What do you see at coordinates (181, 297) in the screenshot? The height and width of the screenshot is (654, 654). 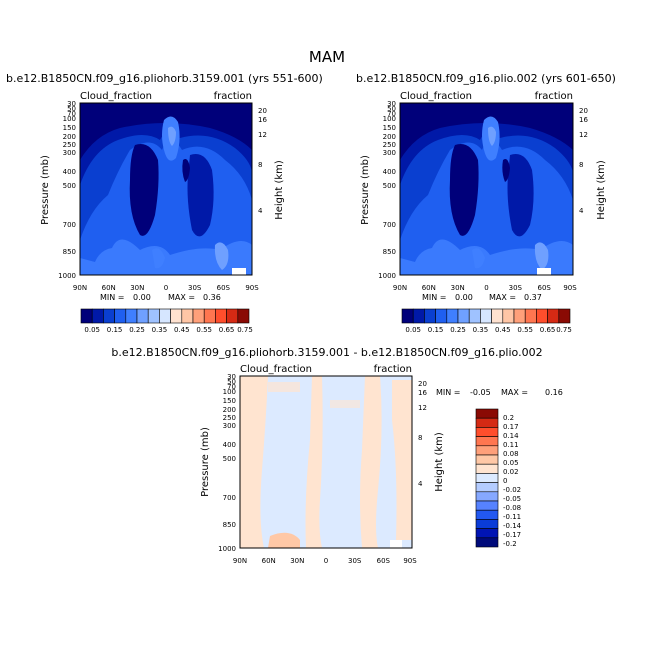 I see `panel-1-max-label: MAX =` at bounding box center [181, 297].